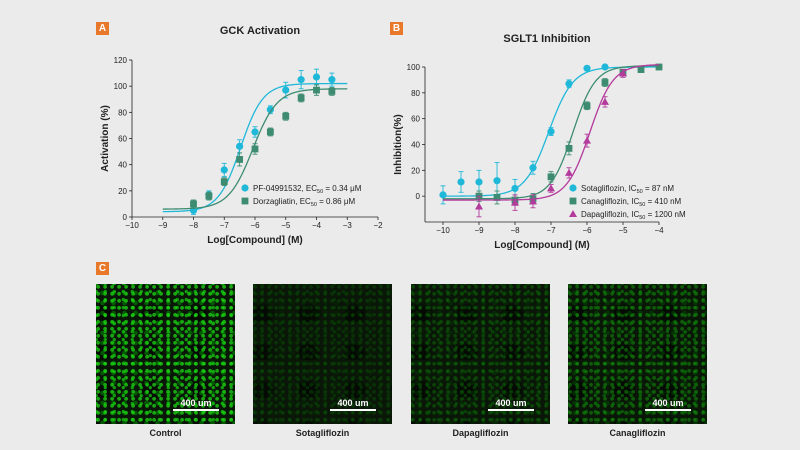  I want to click on legend-label-dapagliflozin-ic50-1200-nm: Dapagliflozin, IC50 = 1200 nM, so click(633, 215).